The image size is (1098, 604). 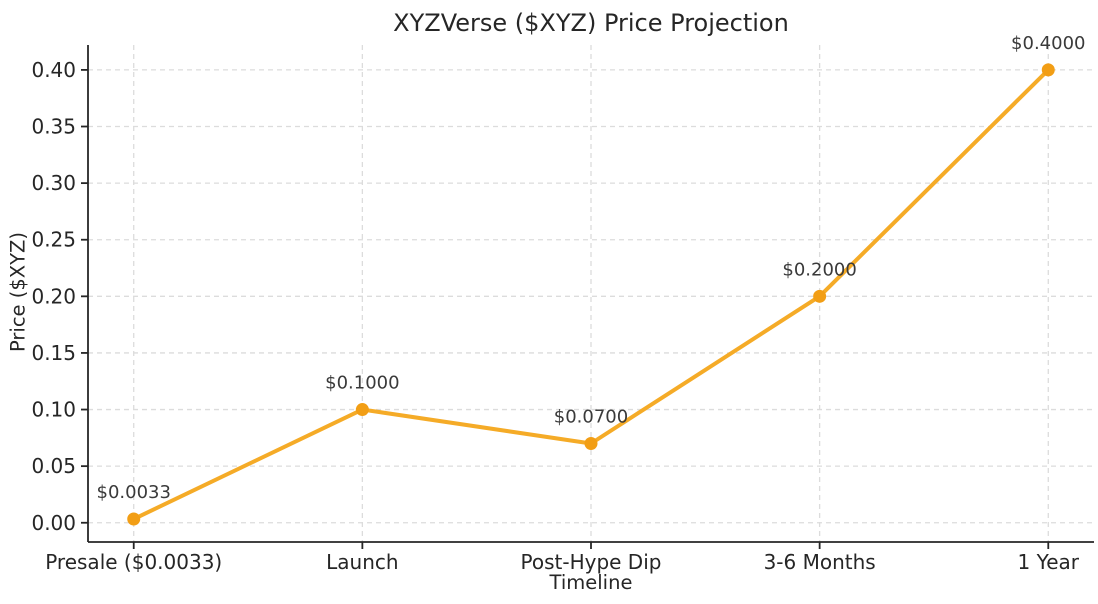 I want to click on x-tick-label: Presale ($0.0033), so click(x=133, y=562).